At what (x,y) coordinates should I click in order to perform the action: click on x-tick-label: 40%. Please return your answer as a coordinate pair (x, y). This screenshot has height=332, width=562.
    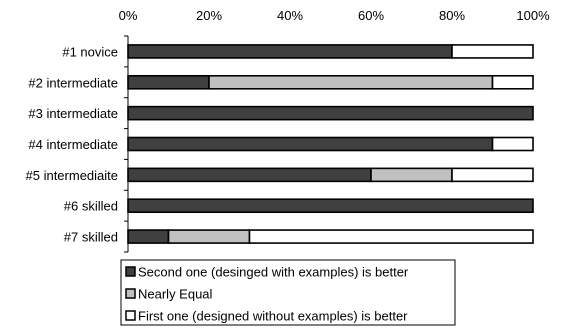
    Looking at the image, I should click on (290, 15).